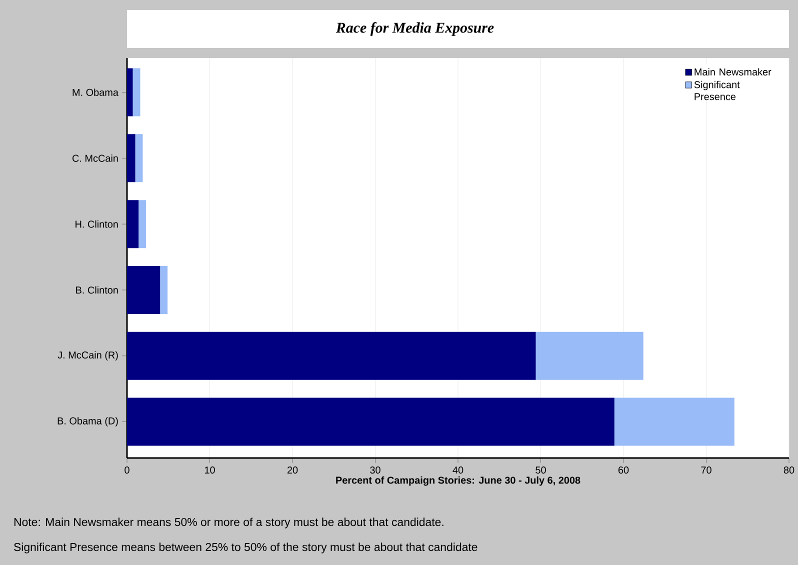  Describe the element at coordinates (88, 356) in the screenshot. I see `y-tick-label: J. McCain (R)` at that location.